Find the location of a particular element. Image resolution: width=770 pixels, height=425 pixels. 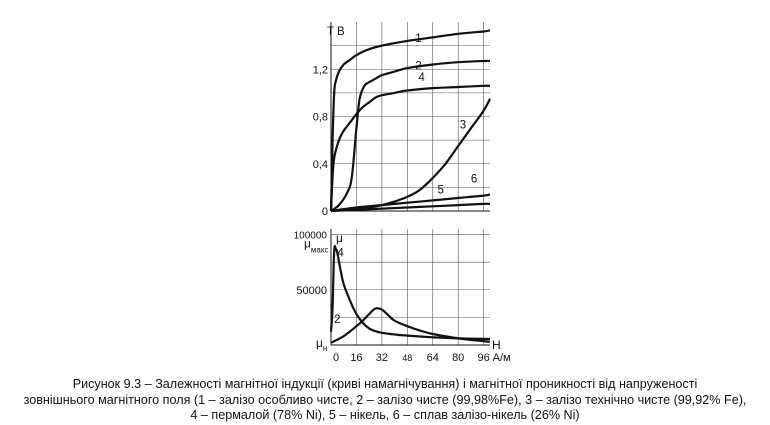

curve-label-1: 1 is located at coordinates (418, 39).